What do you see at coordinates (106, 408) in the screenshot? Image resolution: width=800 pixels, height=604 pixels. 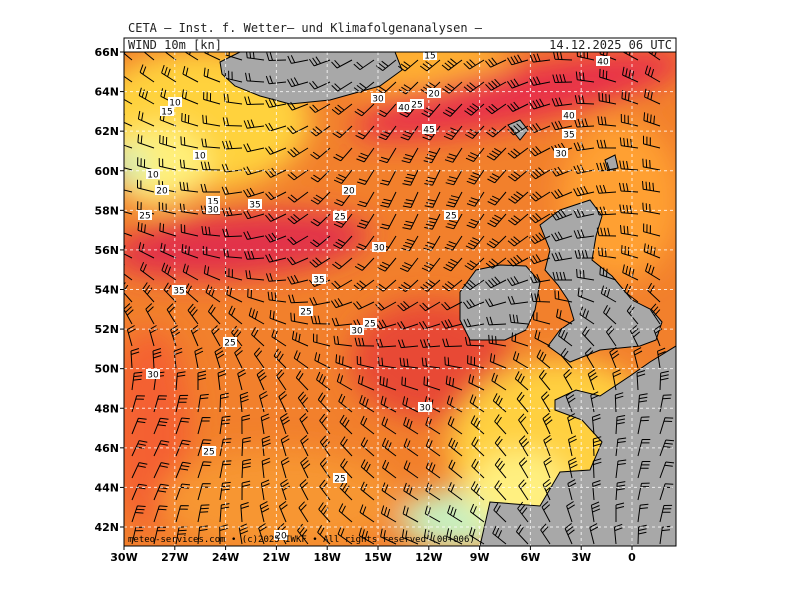 I see `lat-label: 48N` at bounding box center [106, 408].